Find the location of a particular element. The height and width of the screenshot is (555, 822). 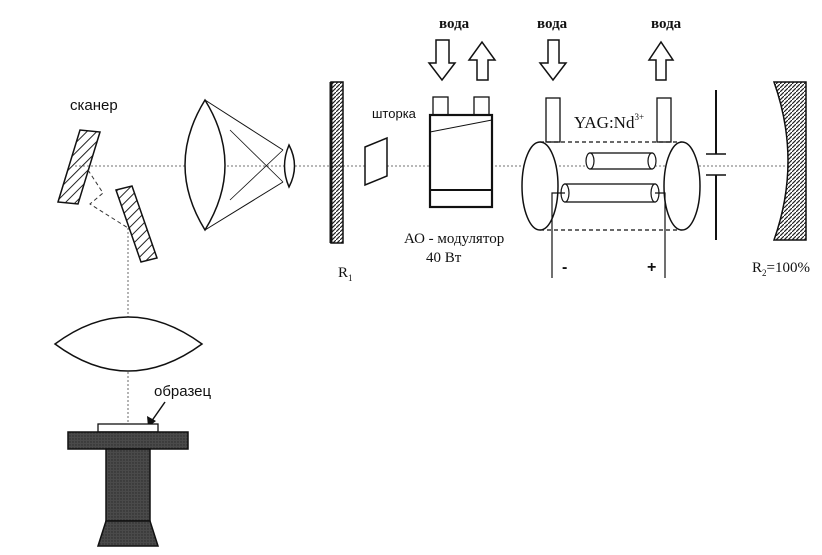

ao-modulator-label: АО - модулятор is located at coordinates (454, 239).